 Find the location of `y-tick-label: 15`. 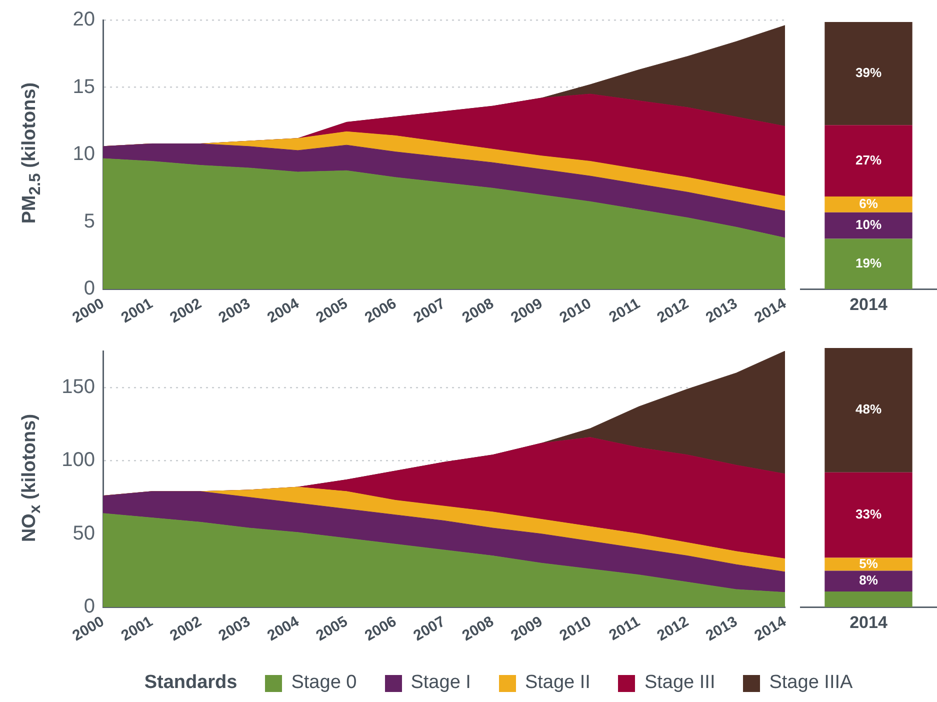

y-tick-label: 15 is located at coordinates (83, 87).